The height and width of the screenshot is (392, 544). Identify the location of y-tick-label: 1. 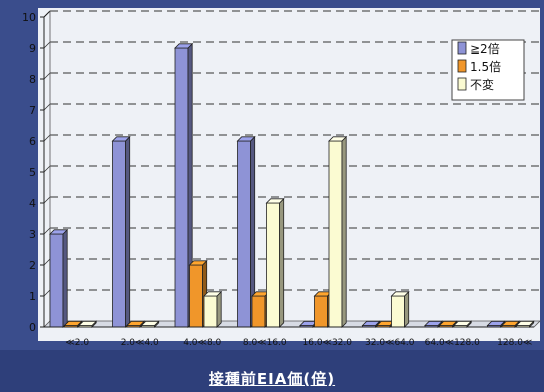
(32, 296).